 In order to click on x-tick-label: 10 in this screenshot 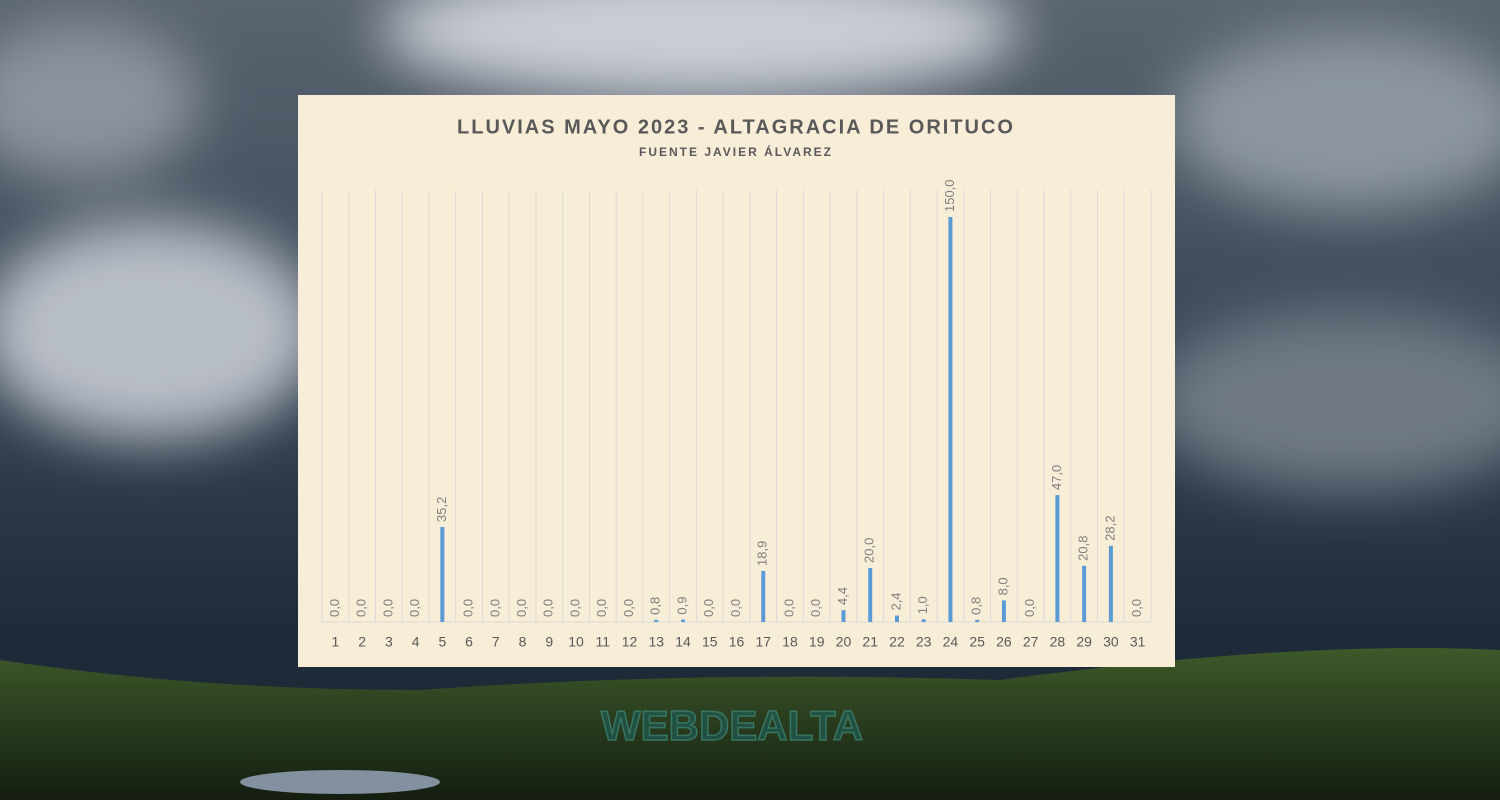, I will do `click(576, 642)`.